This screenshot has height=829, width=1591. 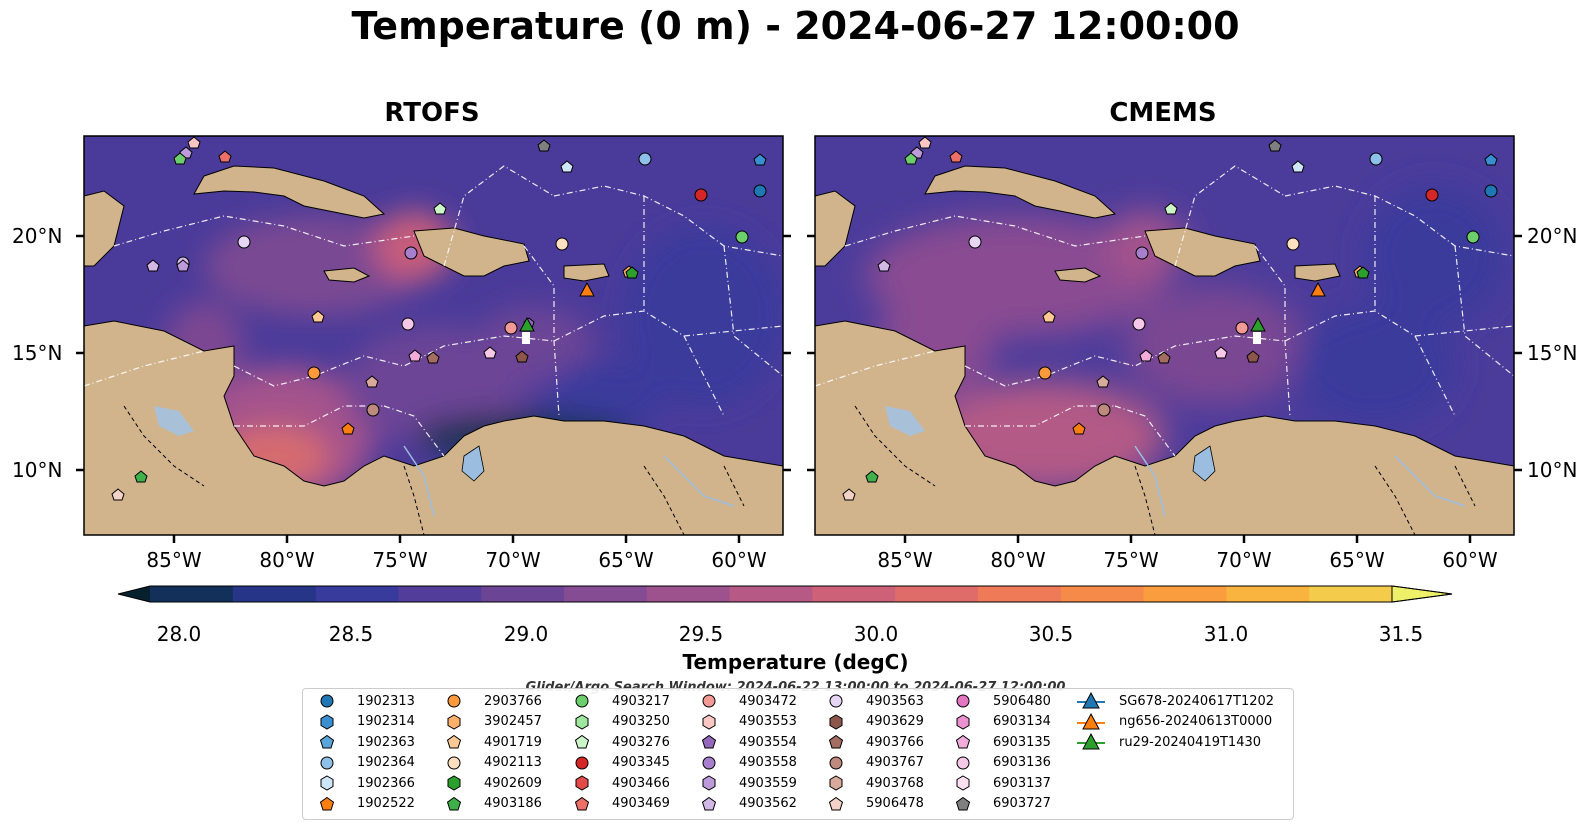 What do you see at coordinates (1357, 560) in the screenshot?
I see `lon-tick-cmems: 65°W` at bounding box center [1357, 560].